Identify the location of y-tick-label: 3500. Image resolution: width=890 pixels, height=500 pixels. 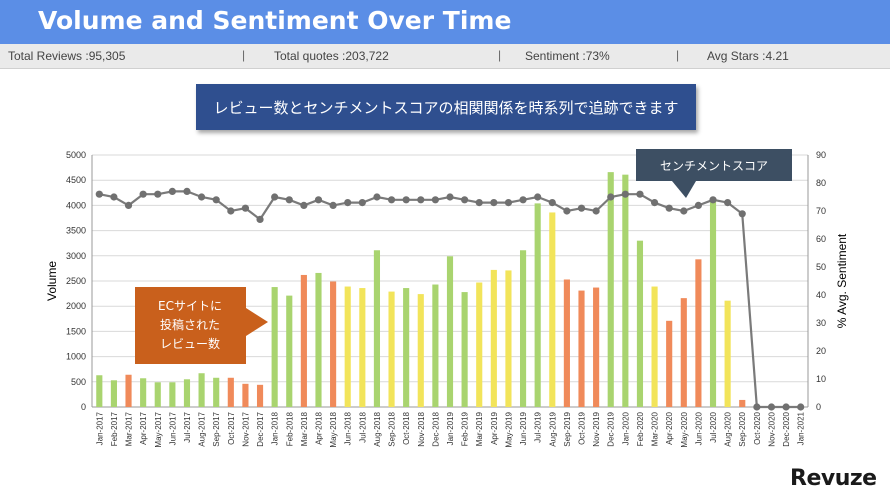
(76, 231).